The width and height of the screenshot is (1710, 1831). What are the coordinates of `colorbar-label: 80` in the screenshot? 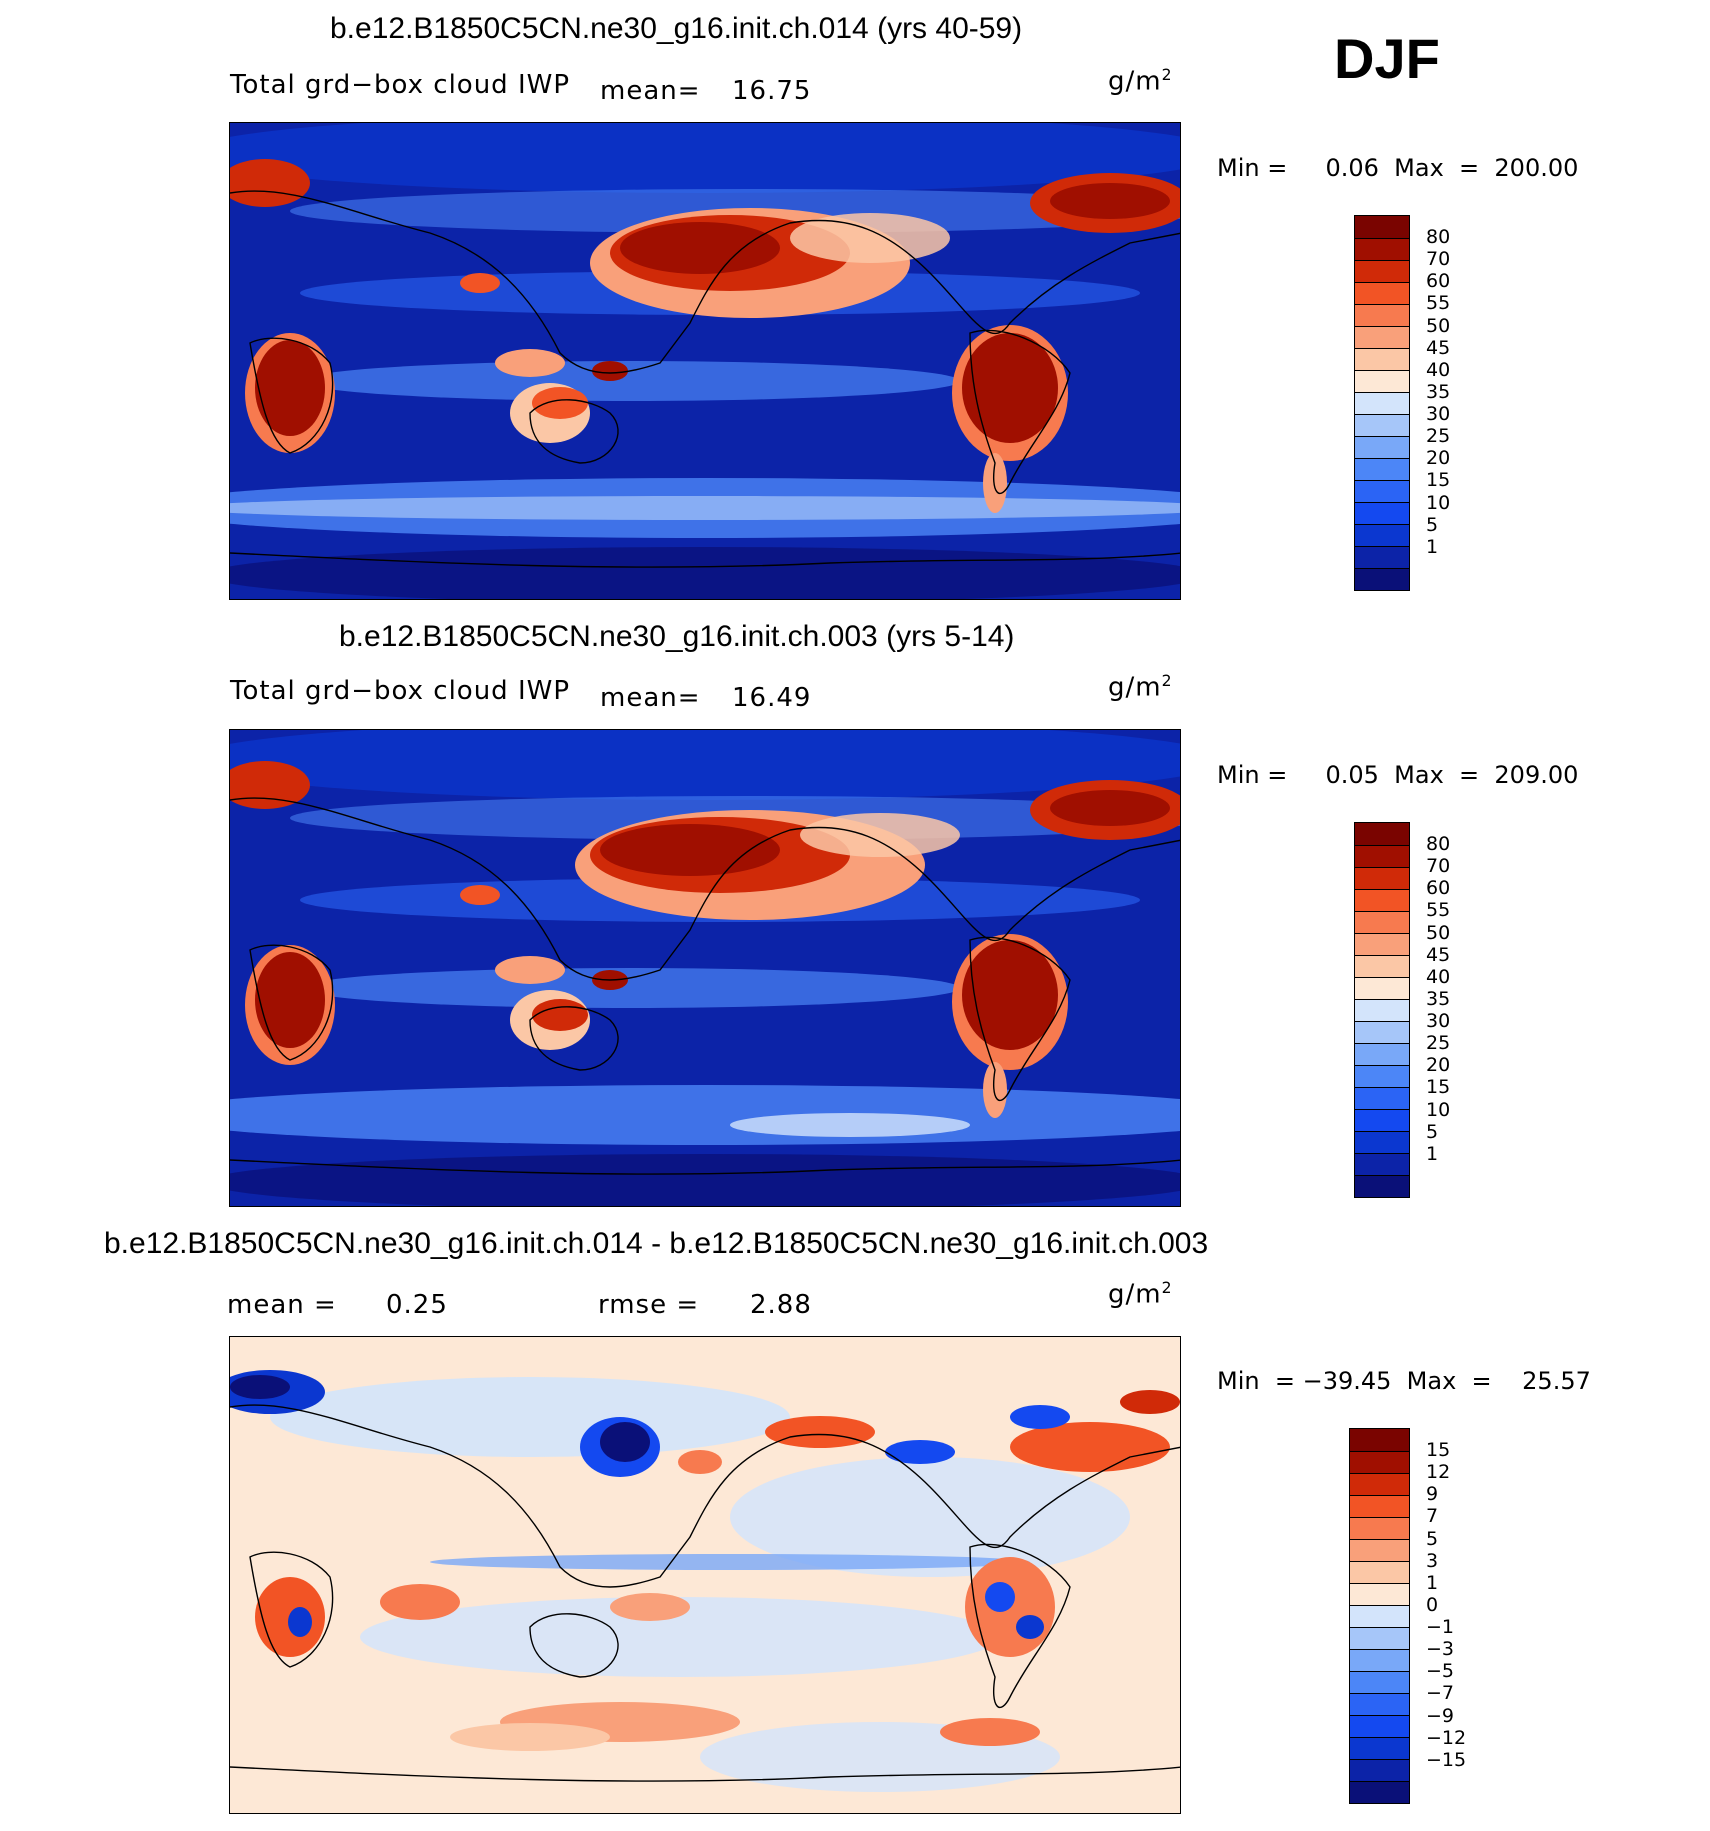 It's located at (1438, 844).